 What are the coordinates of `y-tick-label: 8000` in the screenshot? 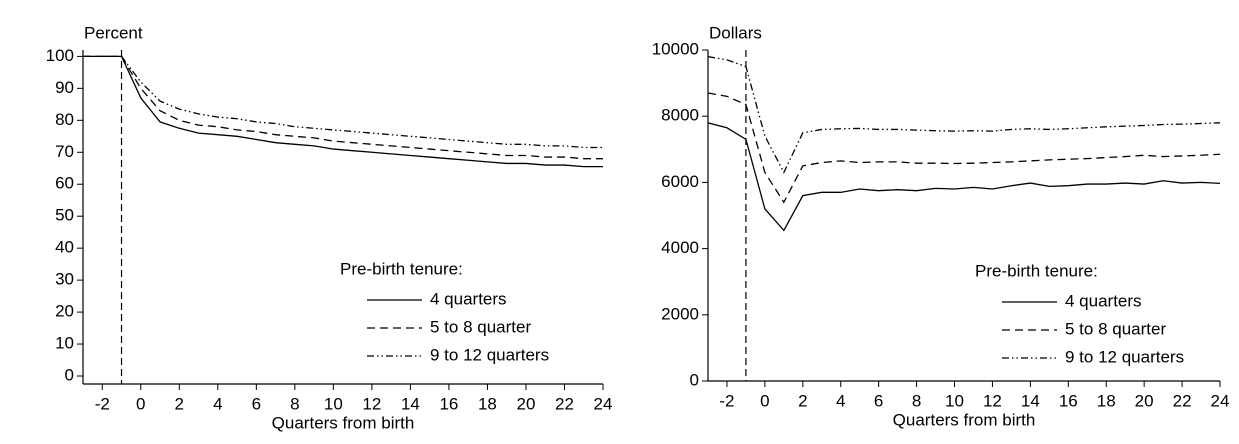 It's located at (680, 115).